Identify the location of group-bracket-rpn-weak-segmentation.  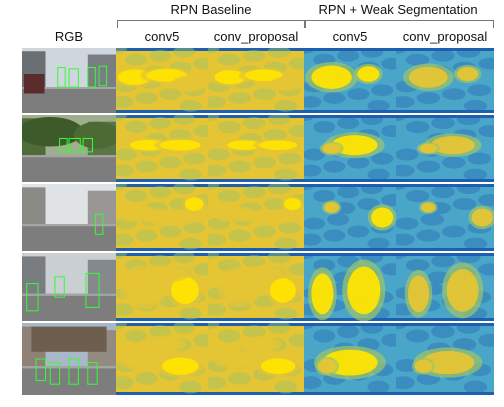
(399, 24).